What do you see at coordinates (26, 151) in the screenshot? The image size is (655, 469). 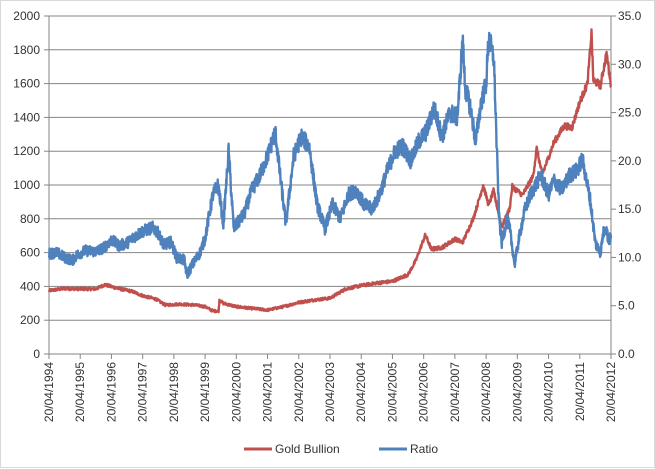 I see `y-left-tick-label: 1200` at bounding box center [26, 151].